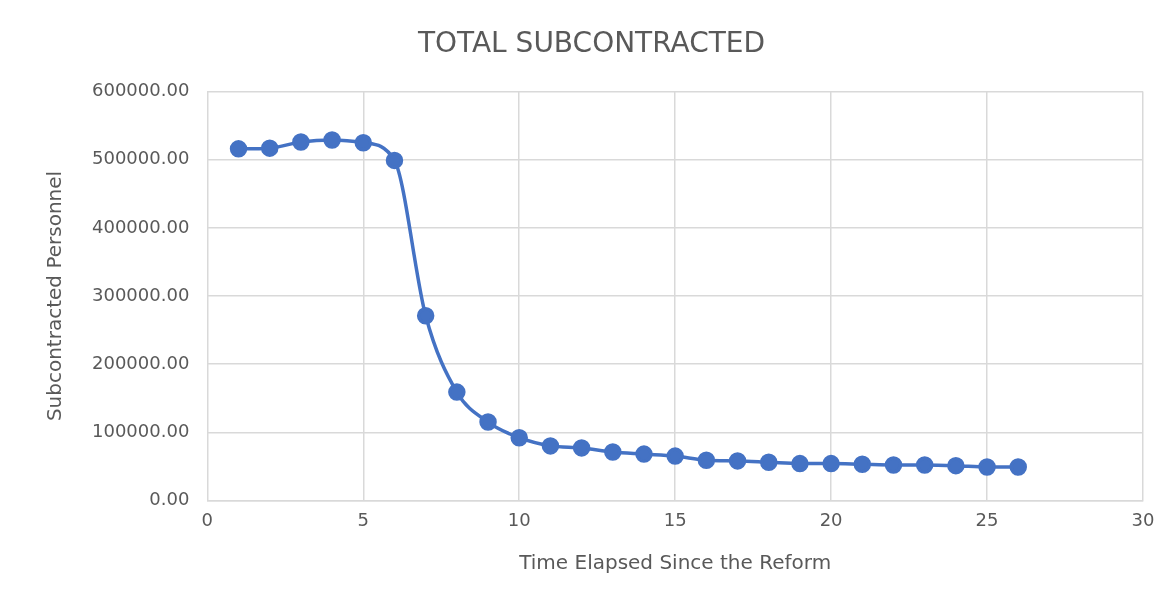 Image resolution: width=1175 pixels, height=608 pixels. Describe the element at coordinates (141, 90) in the screenshot. I see `y-tick-label: 600000.00` at that location.